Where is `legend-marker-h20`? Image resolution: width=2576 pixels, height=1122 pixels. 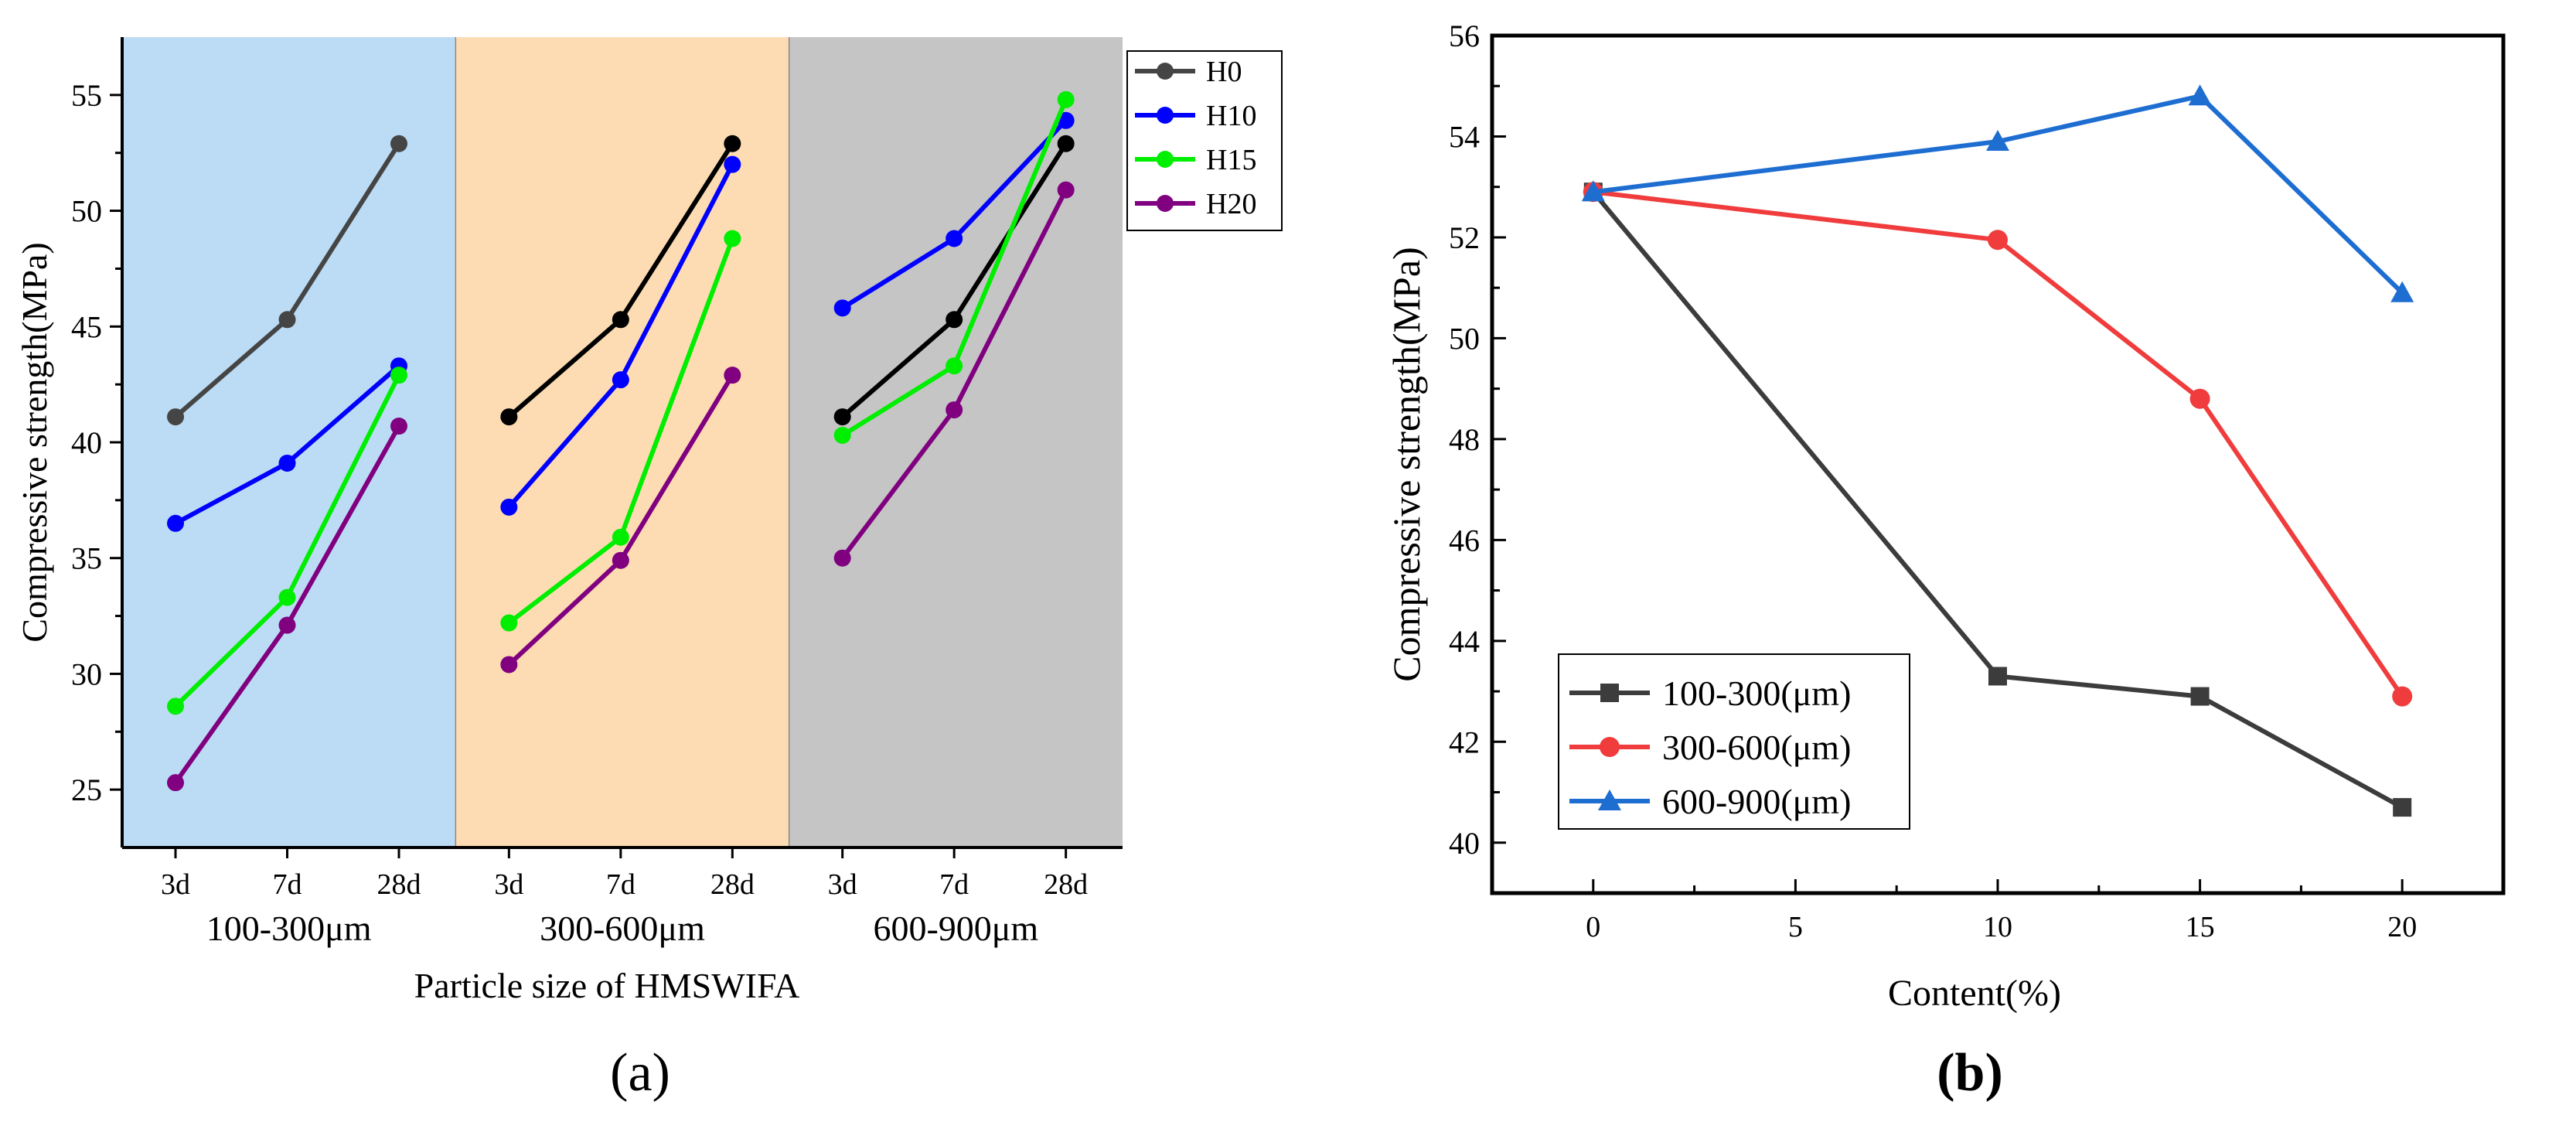 legend-marker-h20 is located at coordinates (1165, 204).